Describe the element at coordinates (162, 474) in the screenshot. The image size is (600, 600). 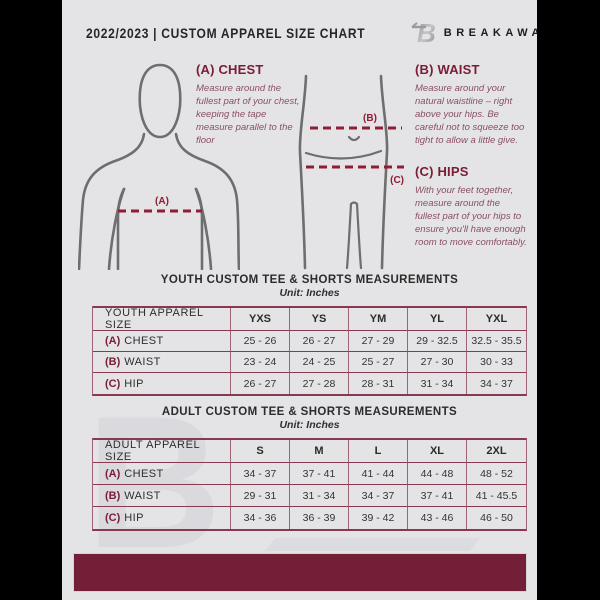
I see `adult-row-label-chest: (A) CHEST` at that location.